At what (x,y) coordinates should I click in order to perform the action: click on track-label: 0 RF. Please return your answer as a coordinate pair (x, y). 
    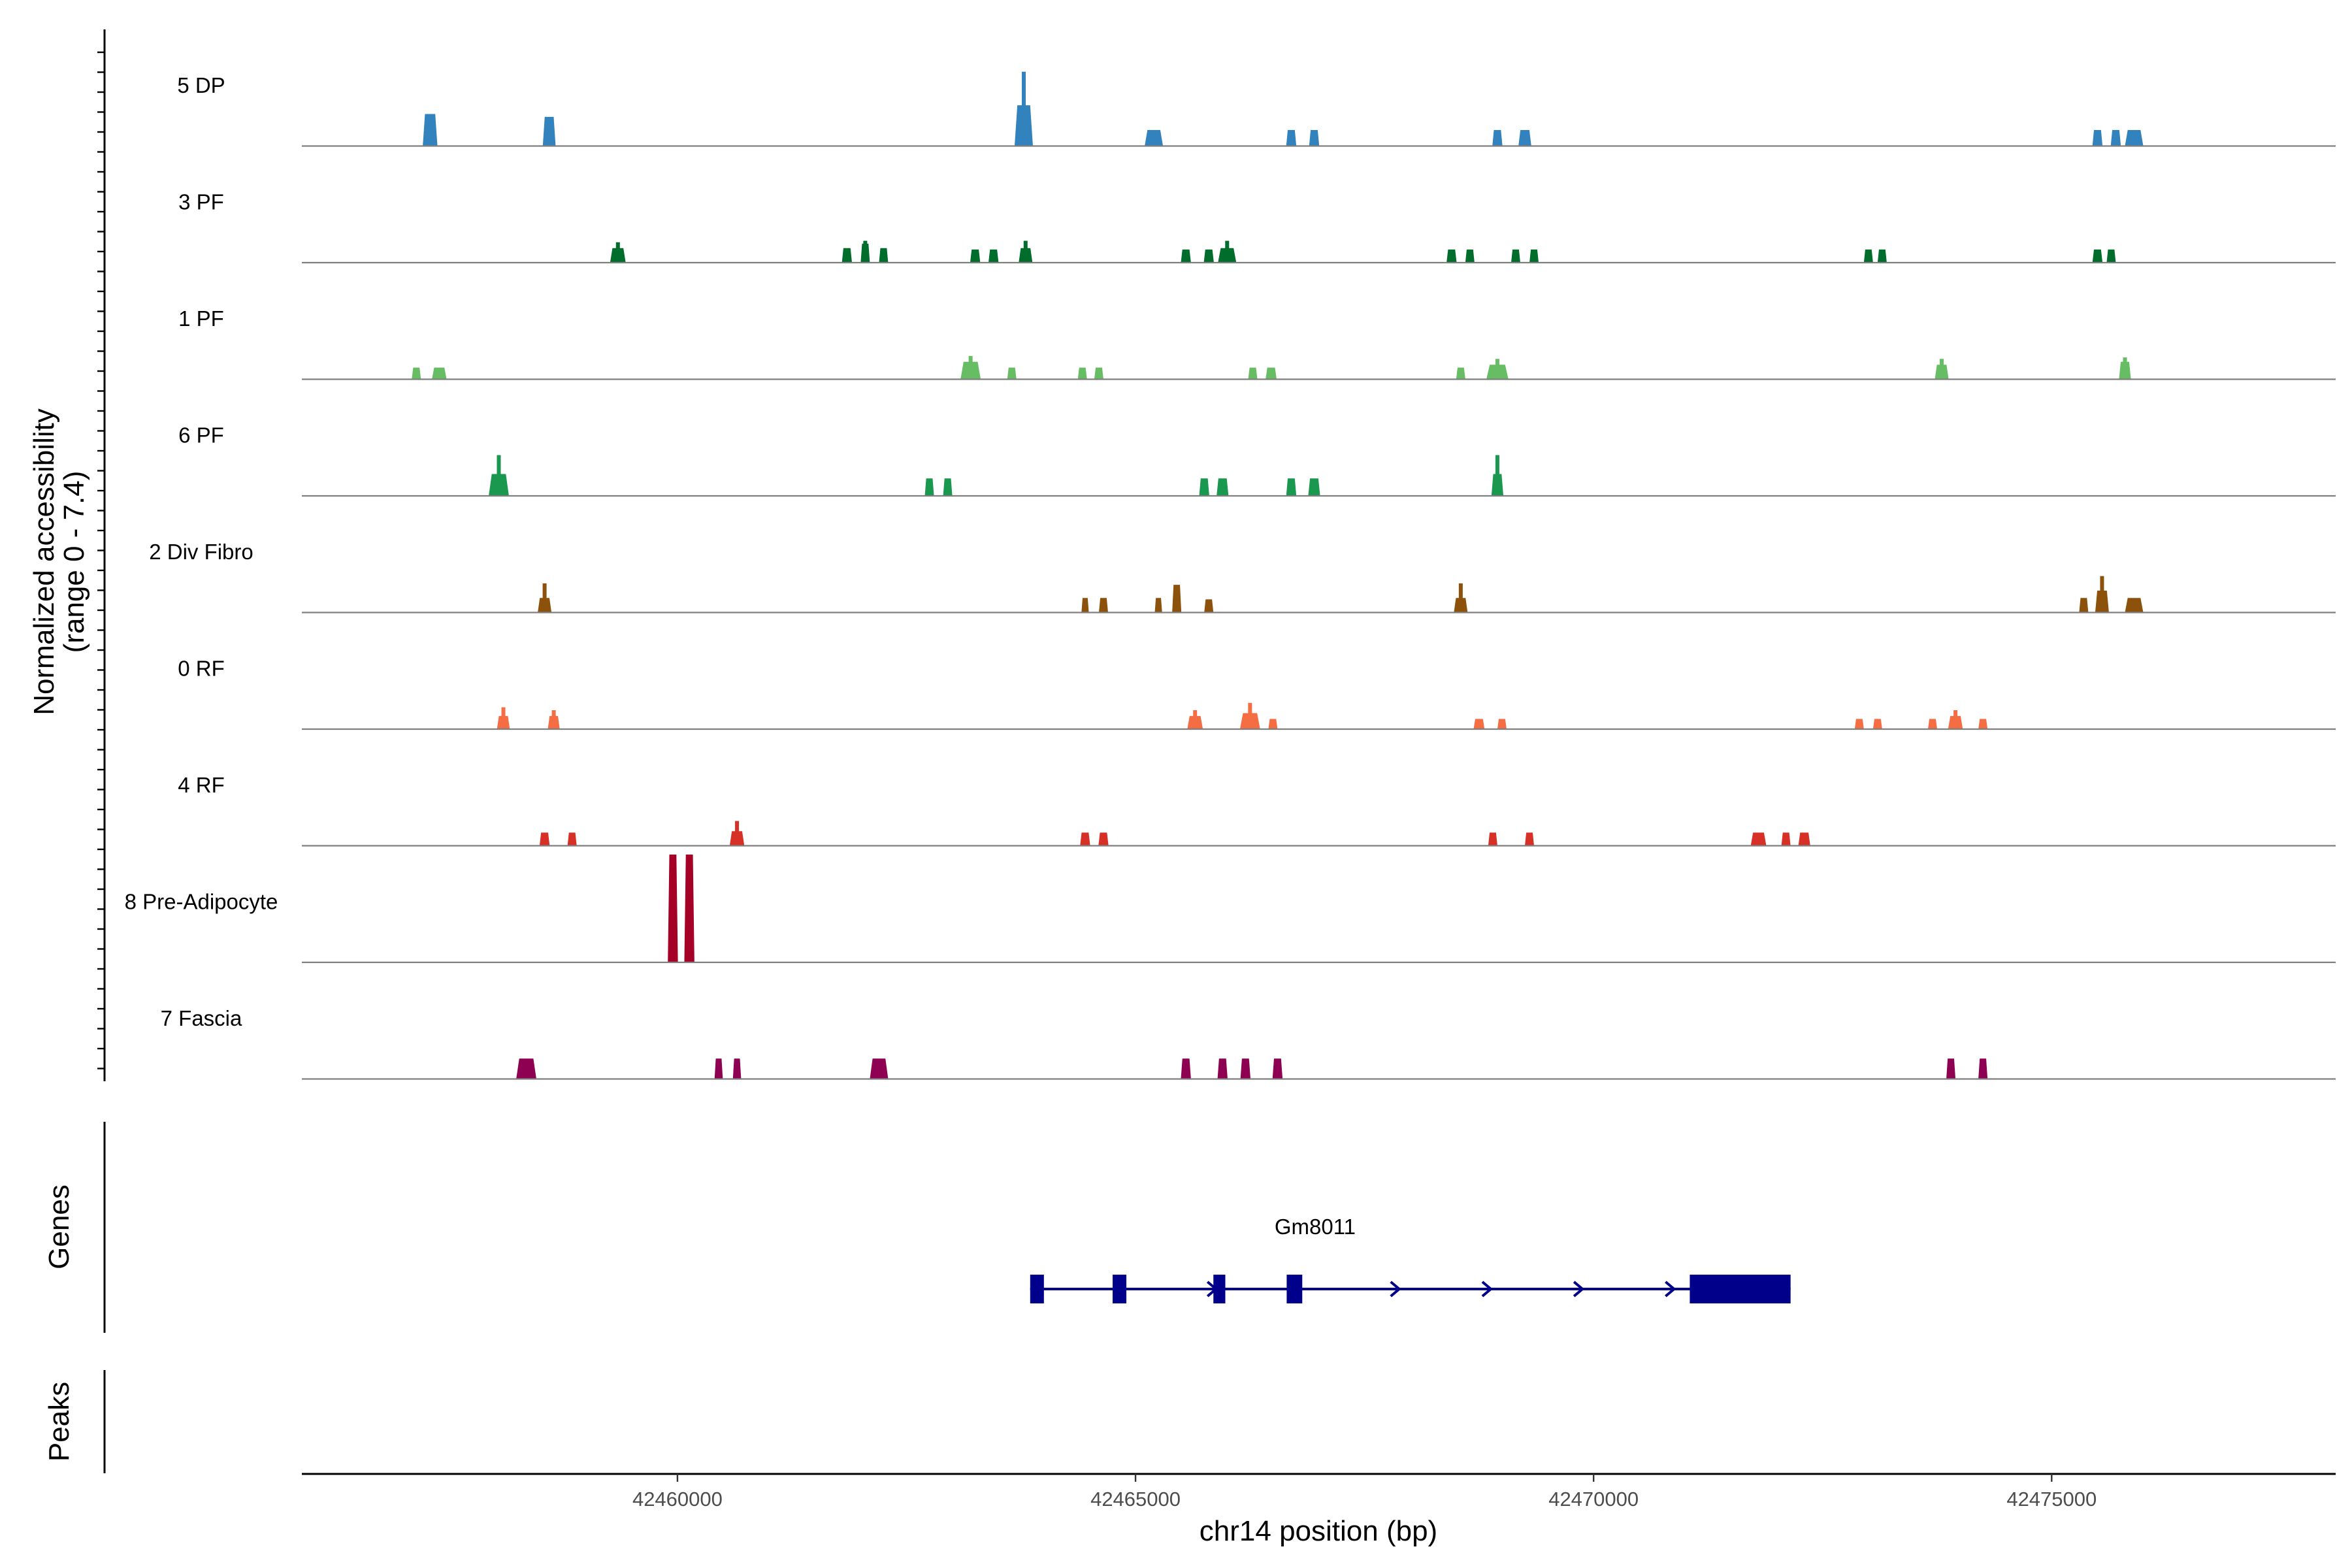
    Looking at the image, I should click on (201, 669).